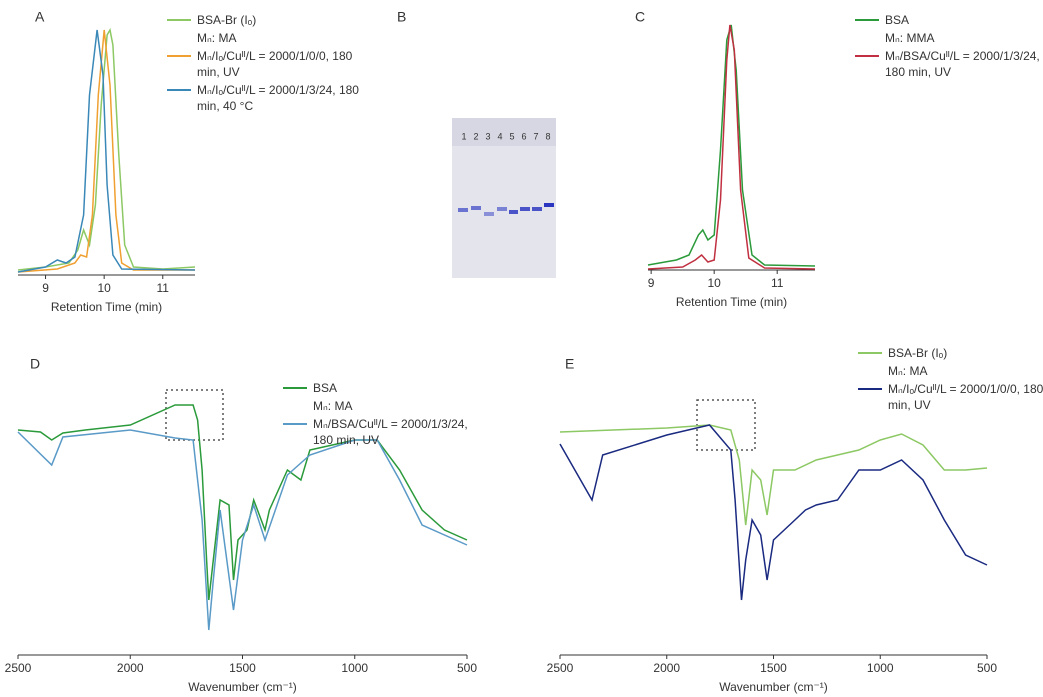 The image size is (1043, 697). What do you see at coordinates (569, 364) in the screenshot?
I see `panel-label: E` at bounding box center [569, 364].